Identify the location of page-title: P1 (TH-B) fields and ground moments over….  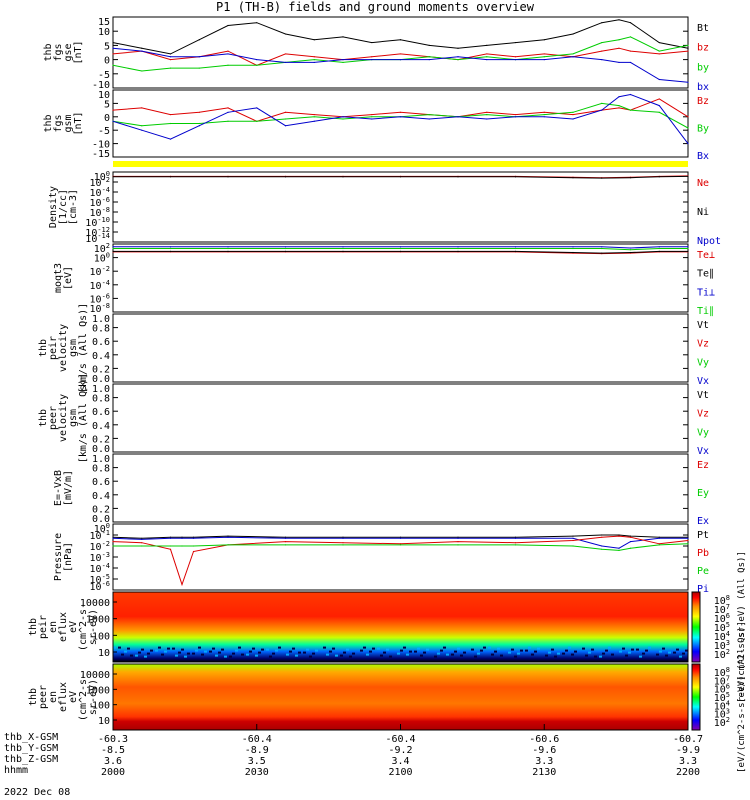
(375, 7).